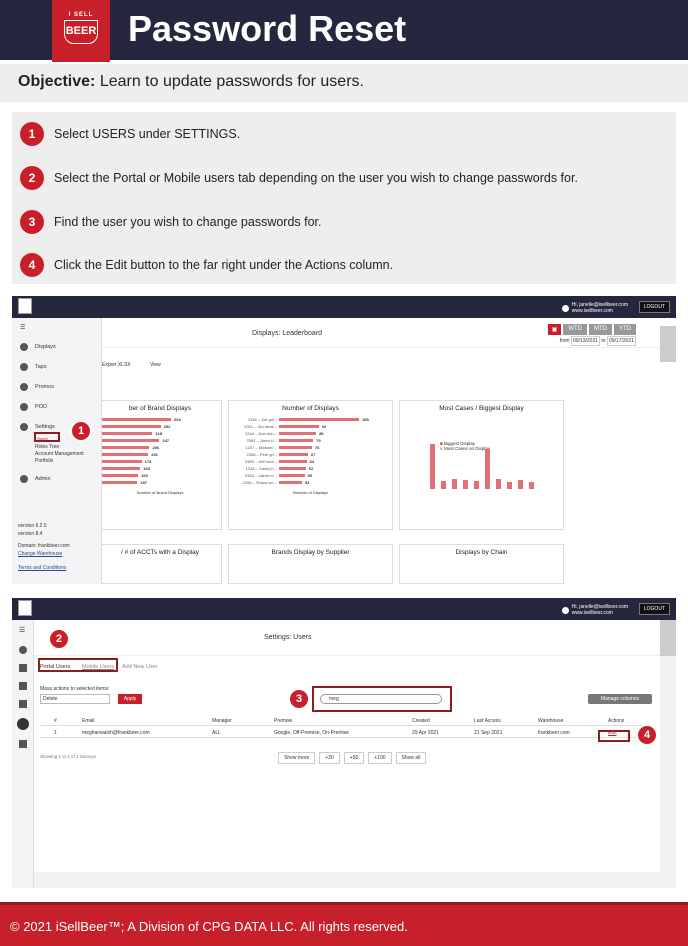 The image size is (688, 946). Describe the element at coordinates (625, 329) in the screenshot. I see `period-ytd: YTD` at that location.